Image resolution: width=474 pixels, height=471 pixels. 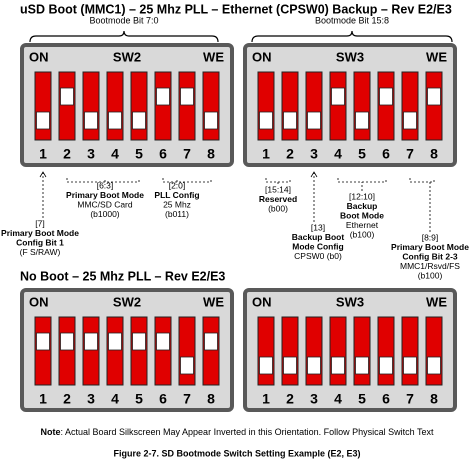 What do you see at coordinates (430, 237) in the screenshot?
I see `annotation-line: [8:9]` at bounding box center [430, 237].